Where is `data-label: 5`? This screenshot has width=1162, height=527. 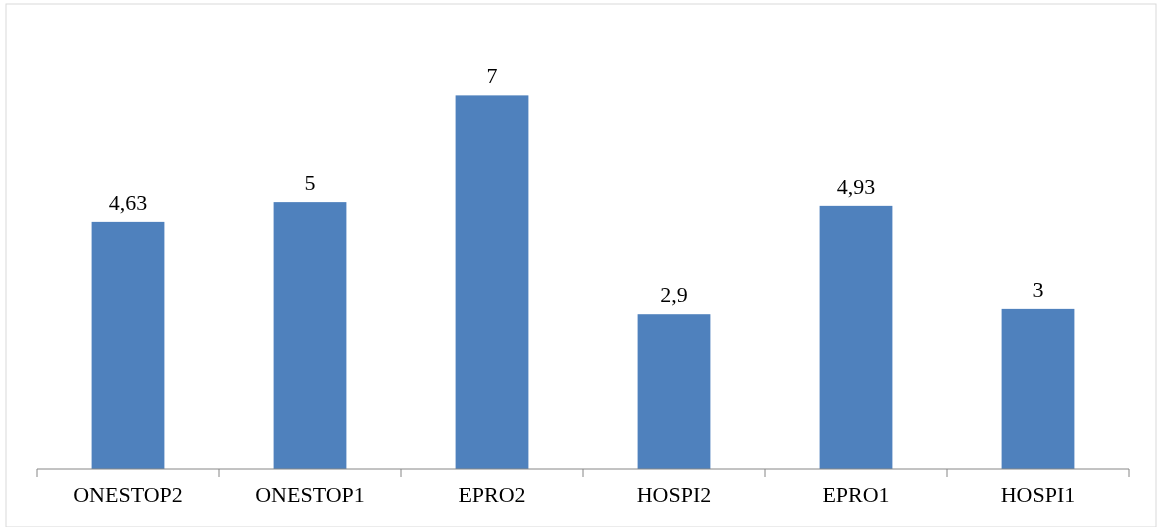
data-label: 5 is located at coordinates (310, 183).